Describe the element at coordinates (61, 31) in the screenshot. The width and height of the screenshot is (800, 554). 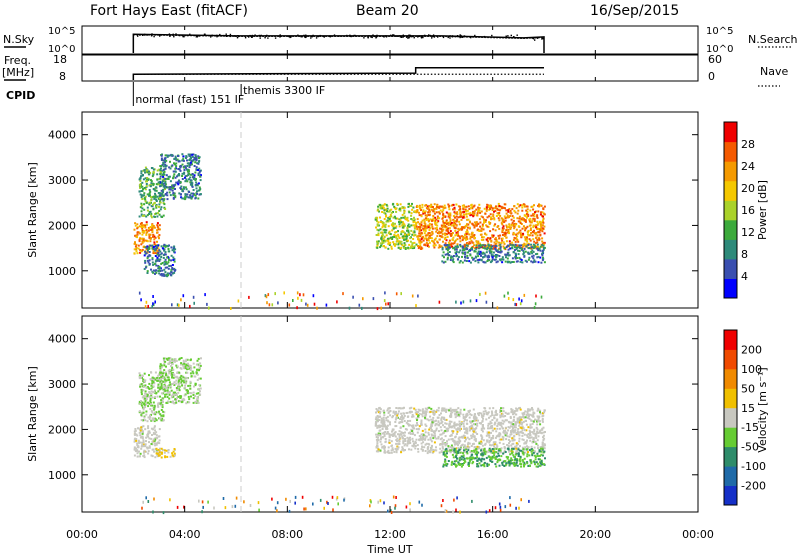
I see `nsky-tick-high: 10^5` at that location.